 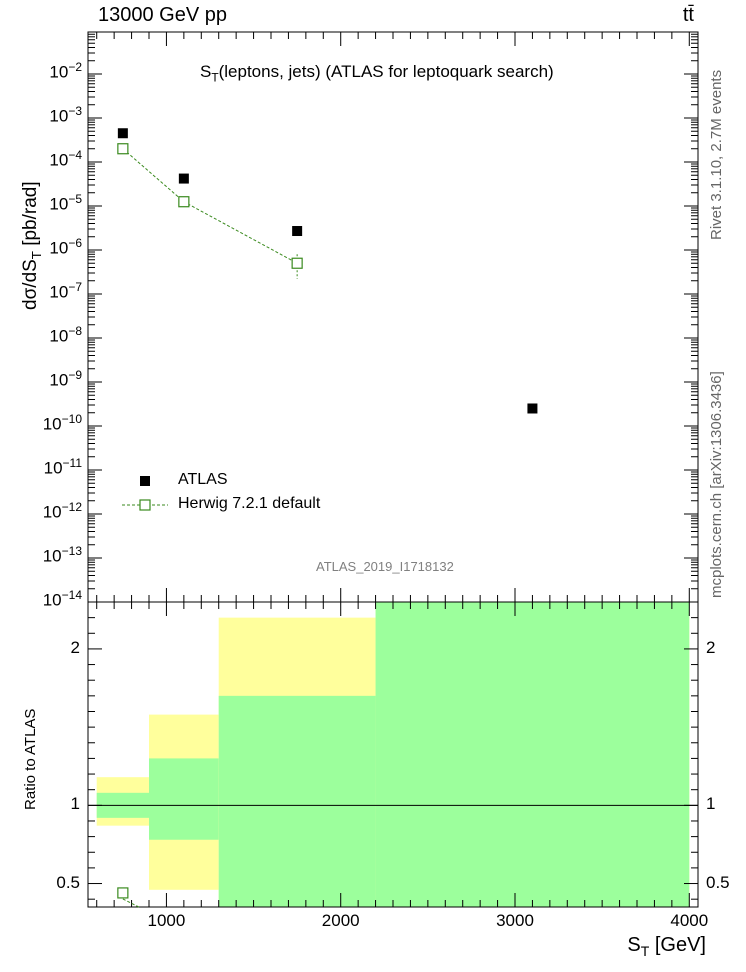 I want to click on legend-entry-2: Herwig 7.2.1 default, so click(x=249, y=503).